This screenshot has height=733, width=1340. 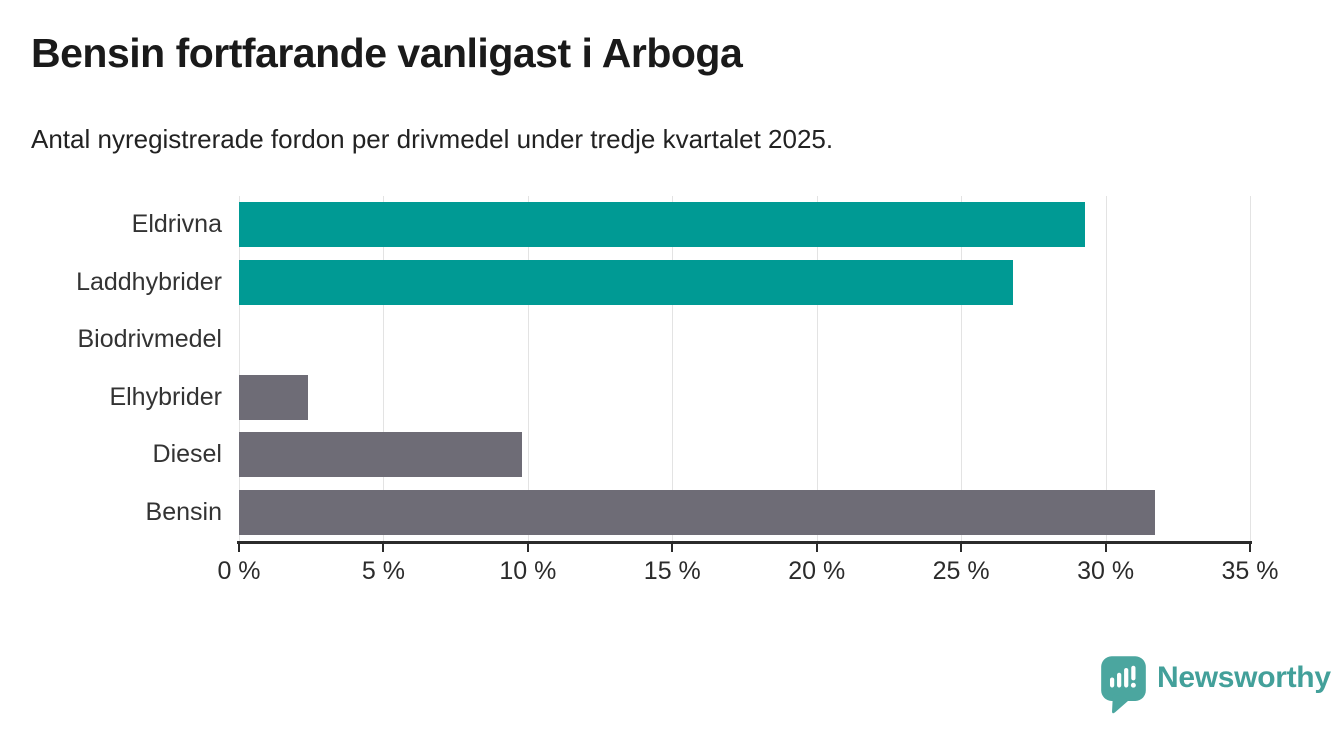 I want to click on bar-laddhybrider, so click(x=626, y=282).